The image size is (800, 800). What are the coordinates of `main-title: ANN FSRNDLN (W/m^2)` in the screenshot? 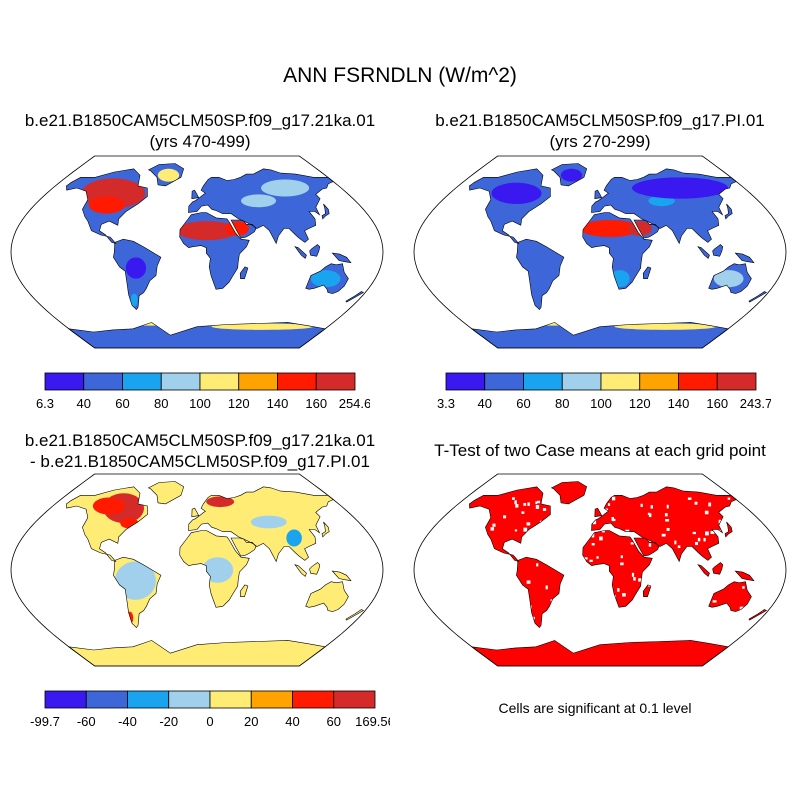 It's located at (400, 75).